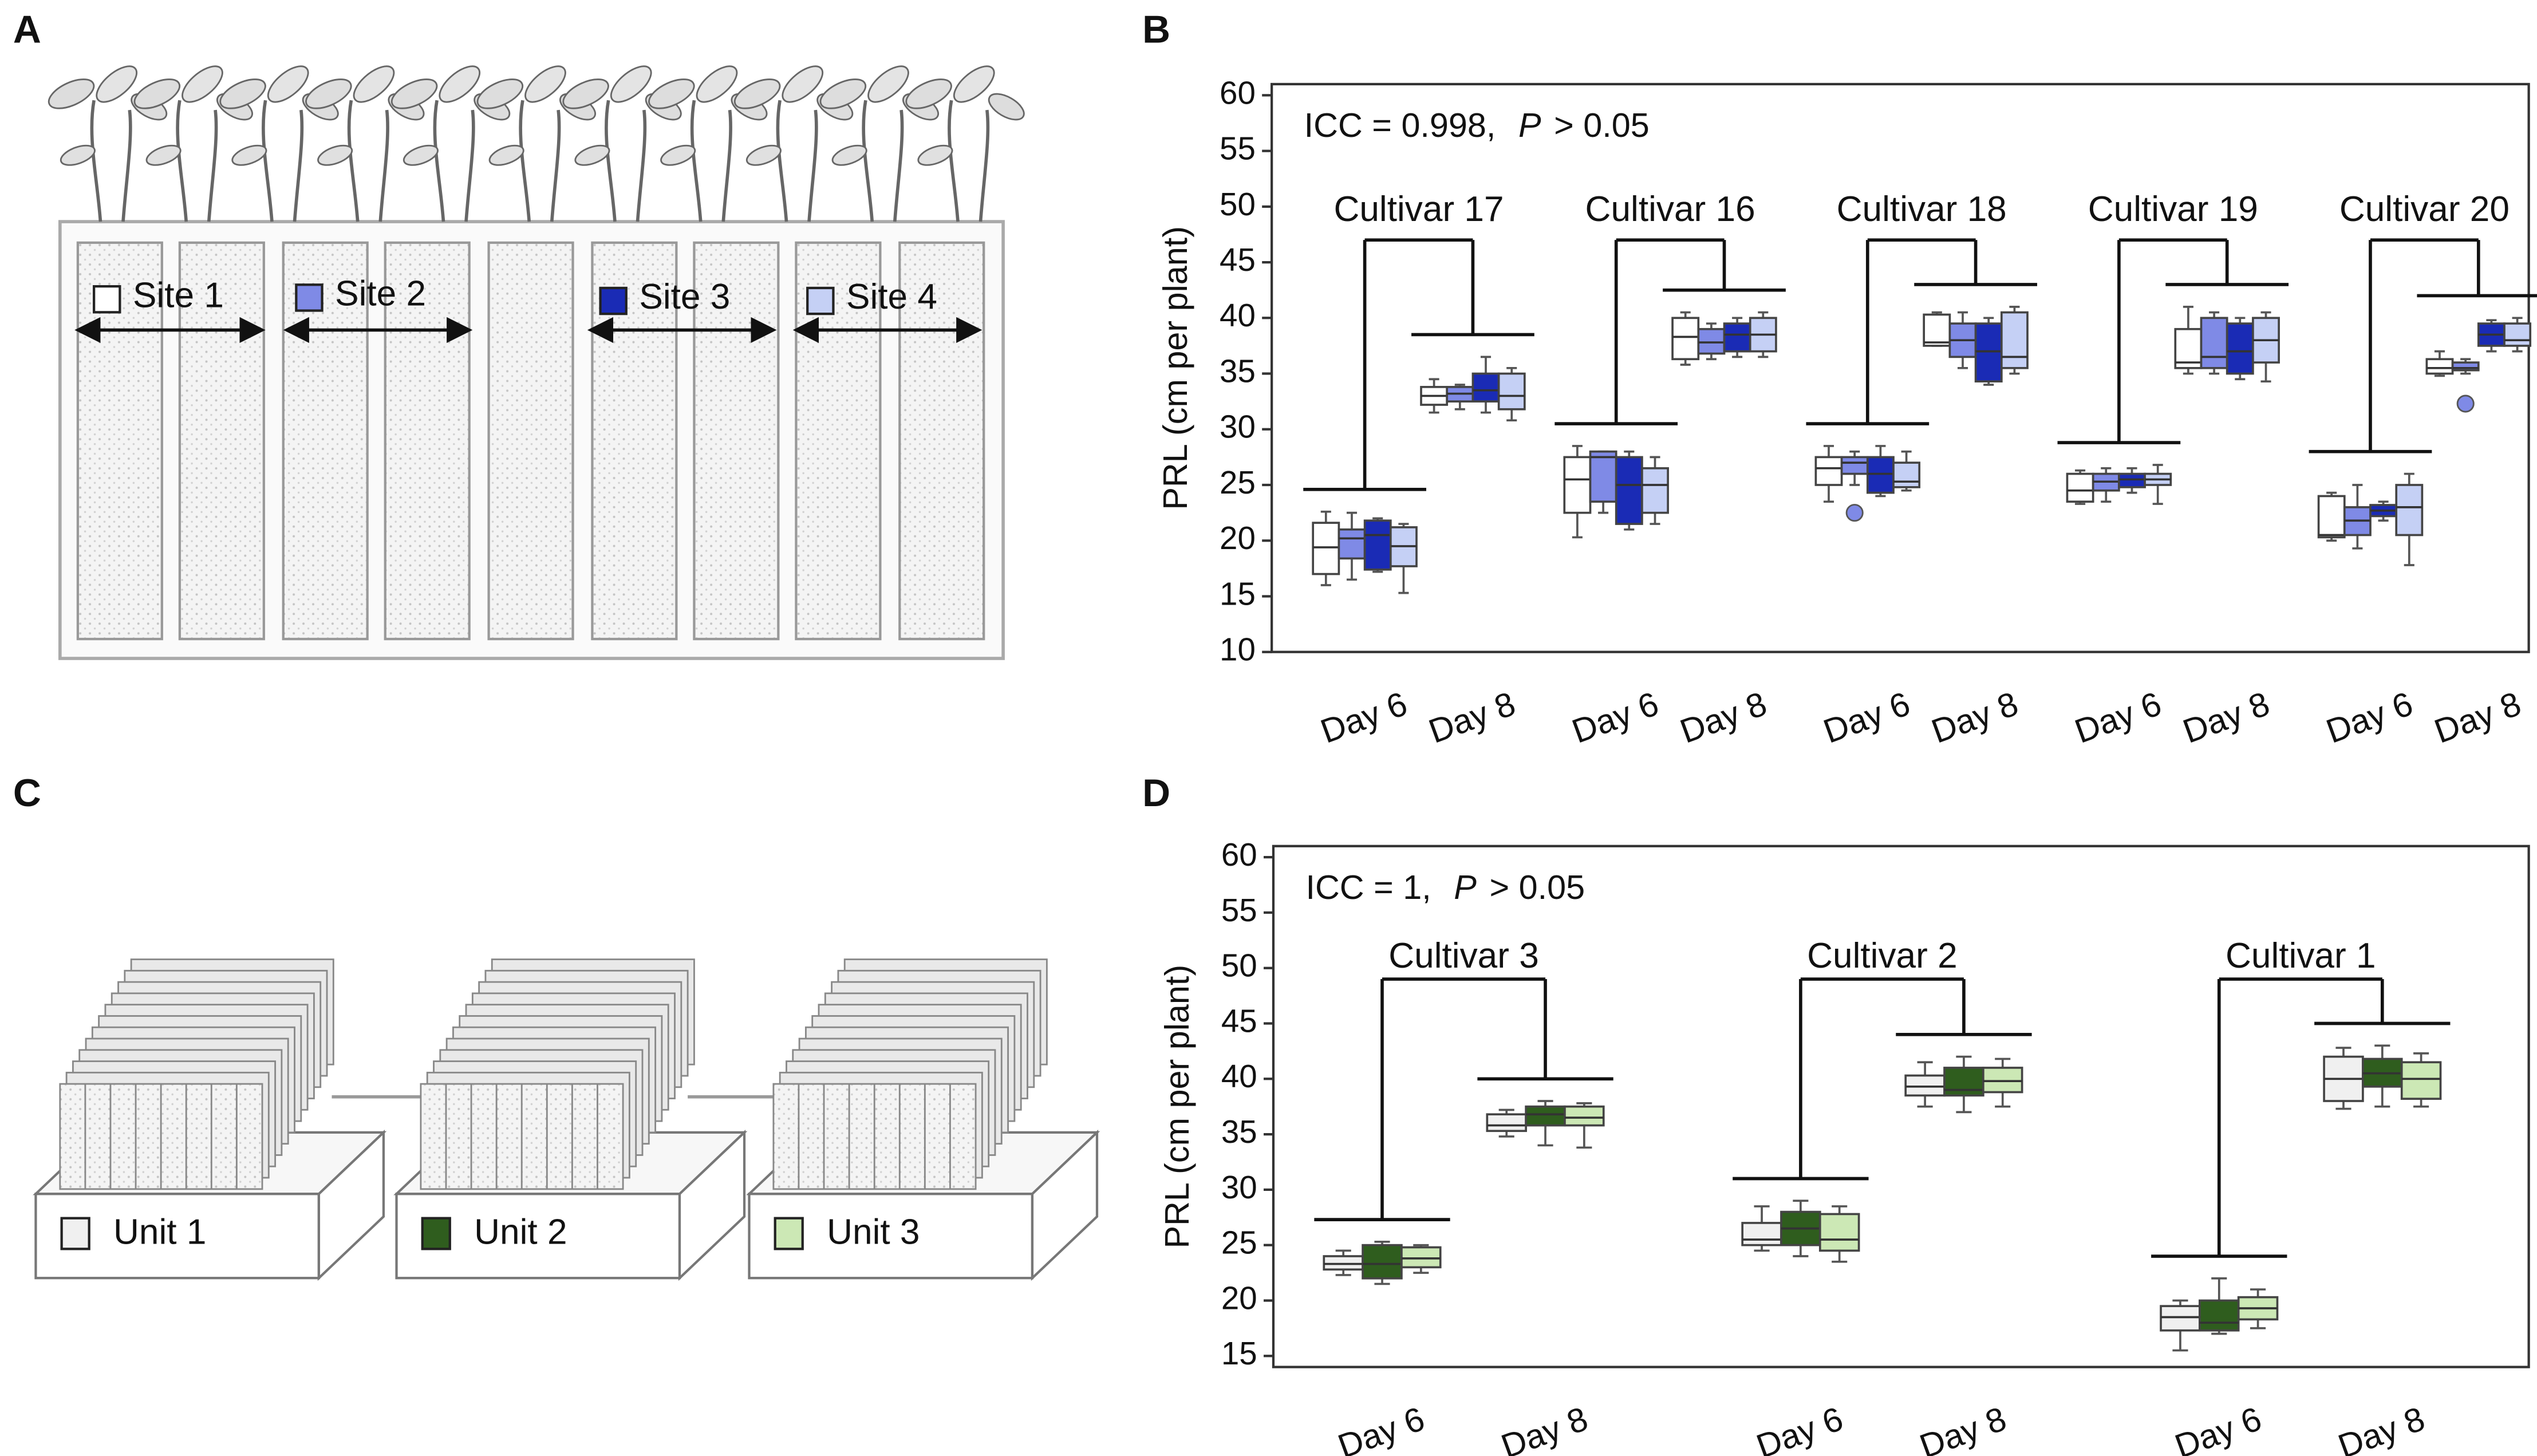  What do you see at coordinates (1537, 887) in the screenshot?
I see `p-text: > 0.05` at bounding box center [1537, 887].